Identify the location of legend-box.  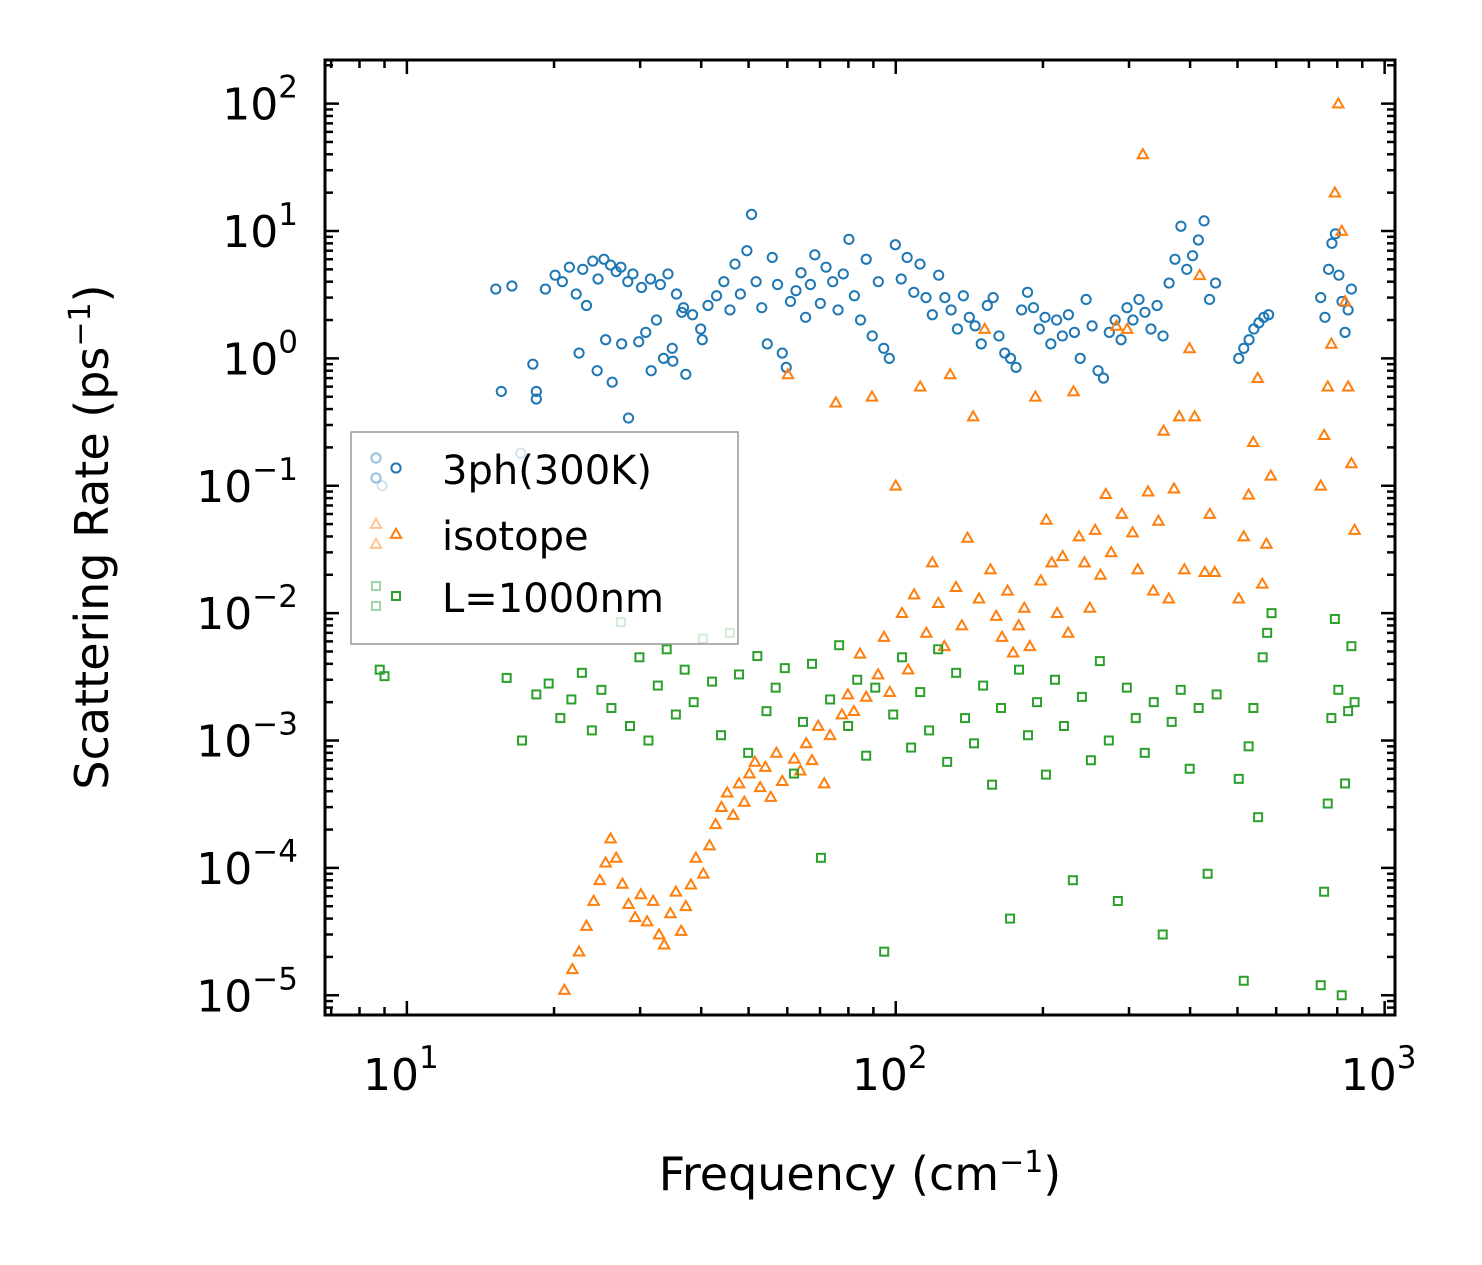
(544, 538).